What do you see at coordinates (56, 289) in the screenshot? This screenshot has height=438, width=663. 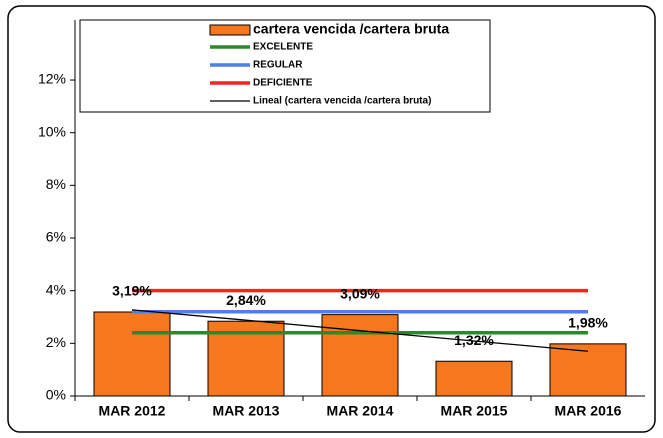 I see `y-tick-label: 4%` at bounding box center [56, 289].